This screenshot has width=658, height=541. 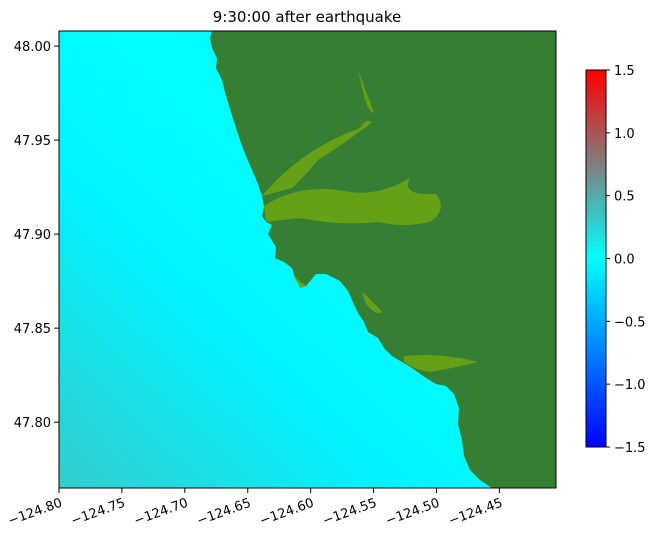 What do you see at coordinates (476, 512) in the screenshot?
I see `x-tick-label: −124.45` at bounding box center [476, 512].